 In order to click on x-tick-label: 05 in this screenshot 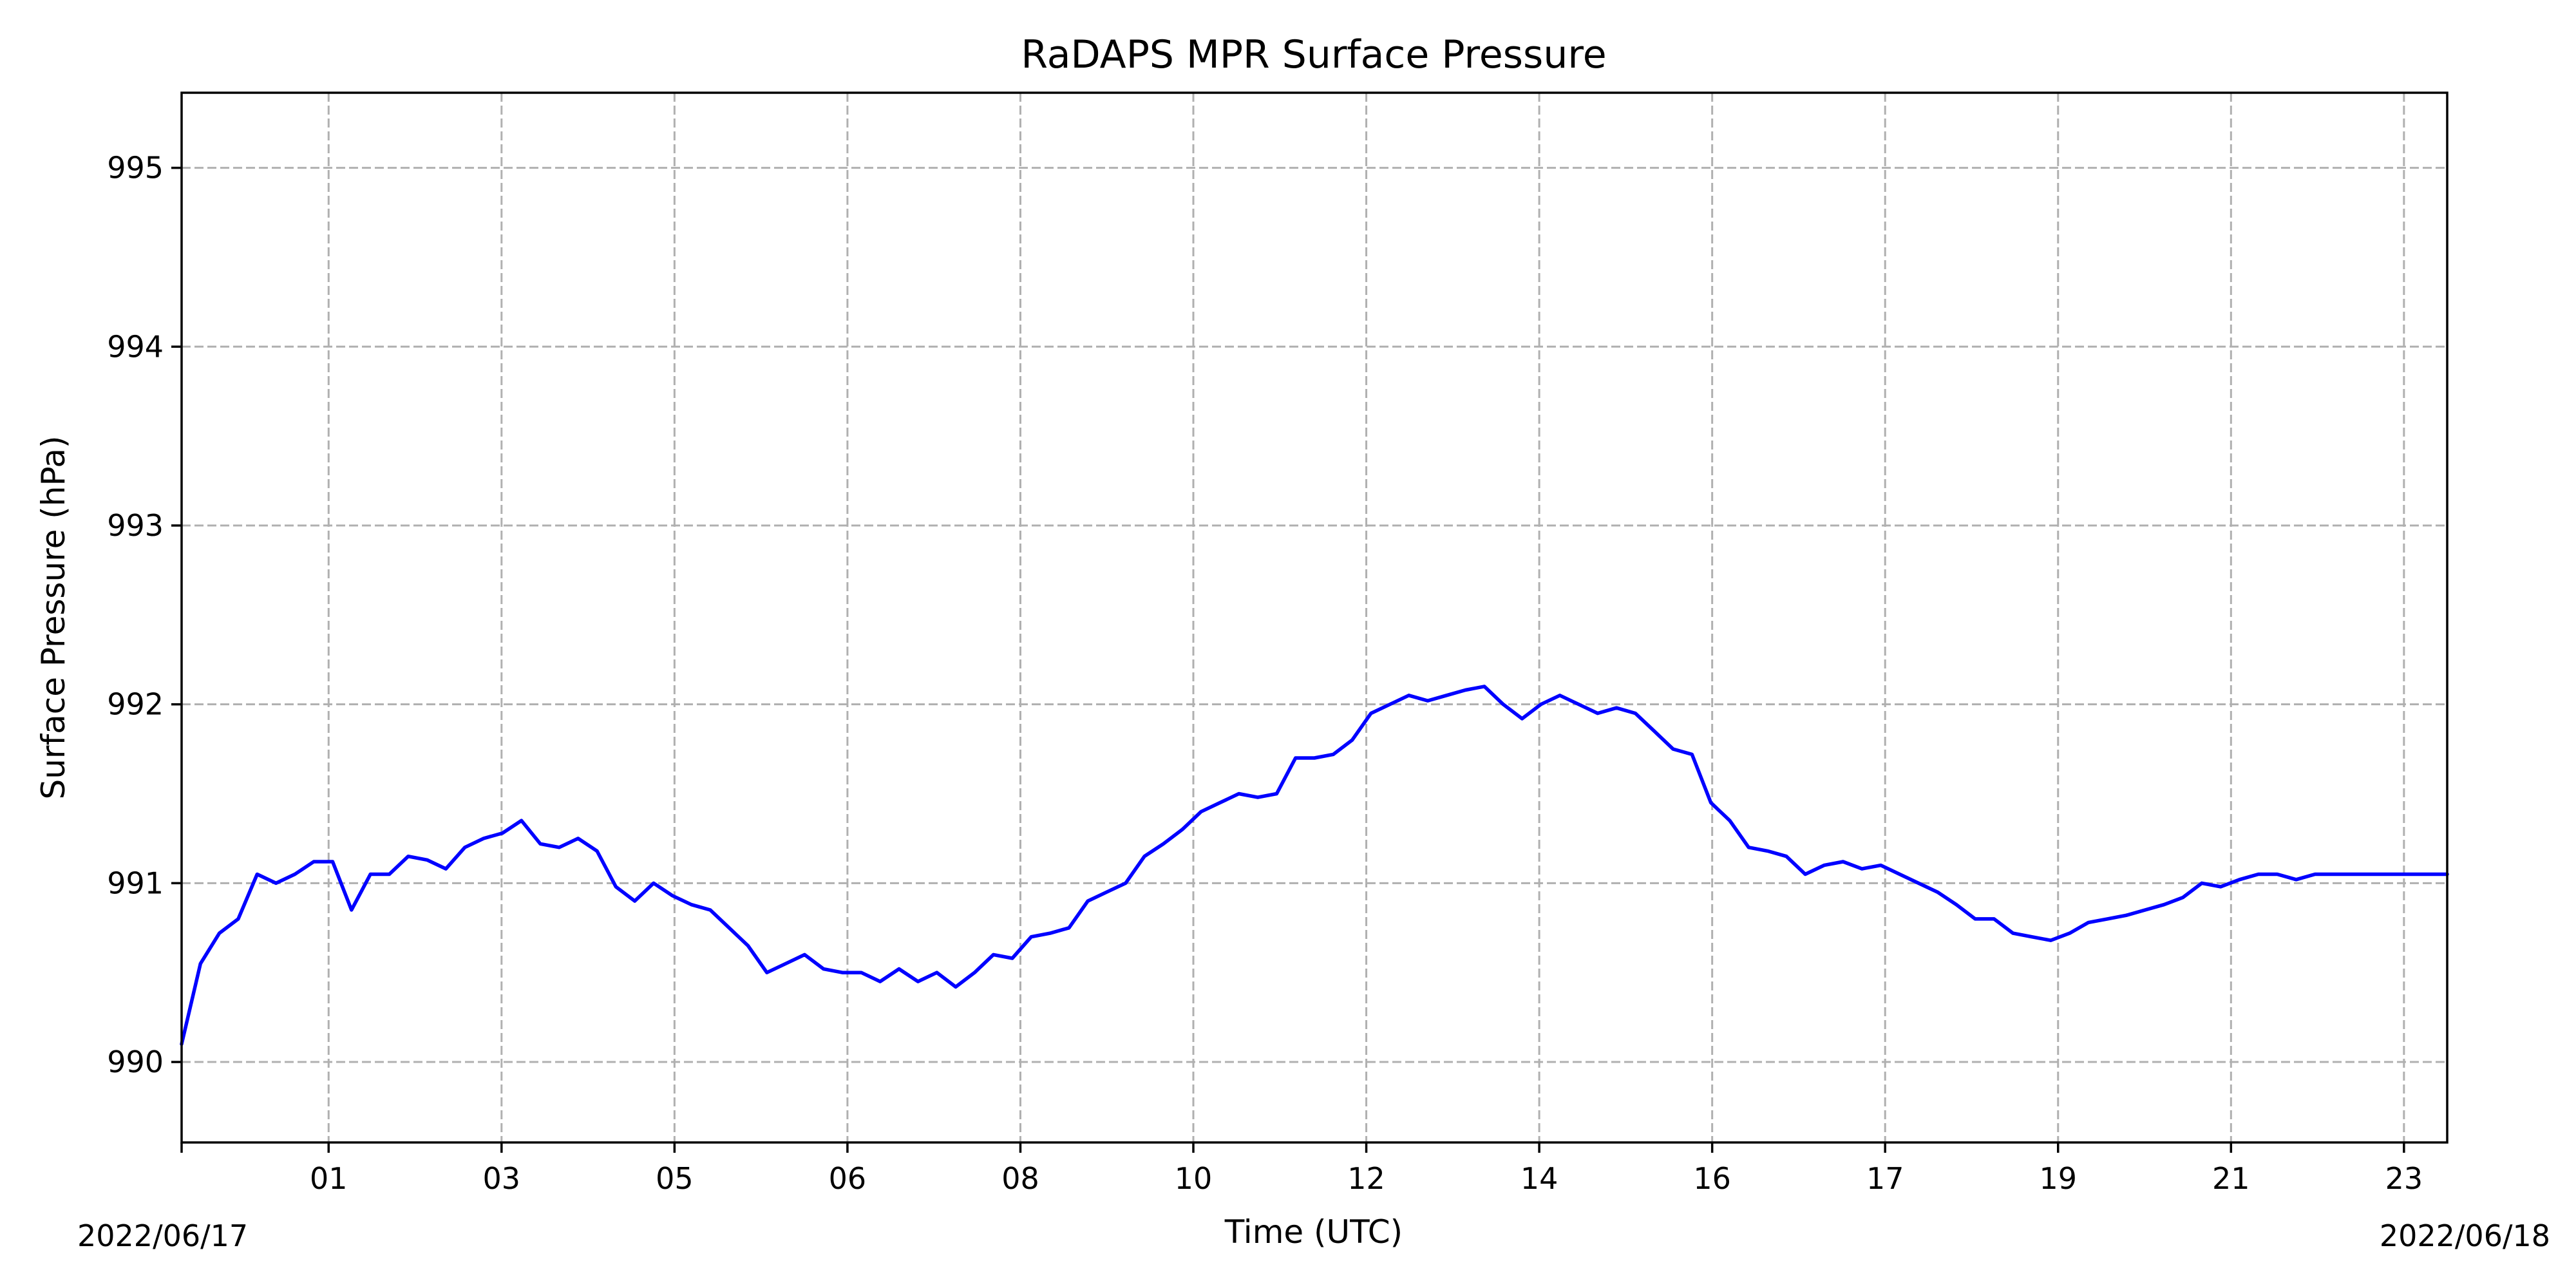, I will do `click(675, 1178)`.